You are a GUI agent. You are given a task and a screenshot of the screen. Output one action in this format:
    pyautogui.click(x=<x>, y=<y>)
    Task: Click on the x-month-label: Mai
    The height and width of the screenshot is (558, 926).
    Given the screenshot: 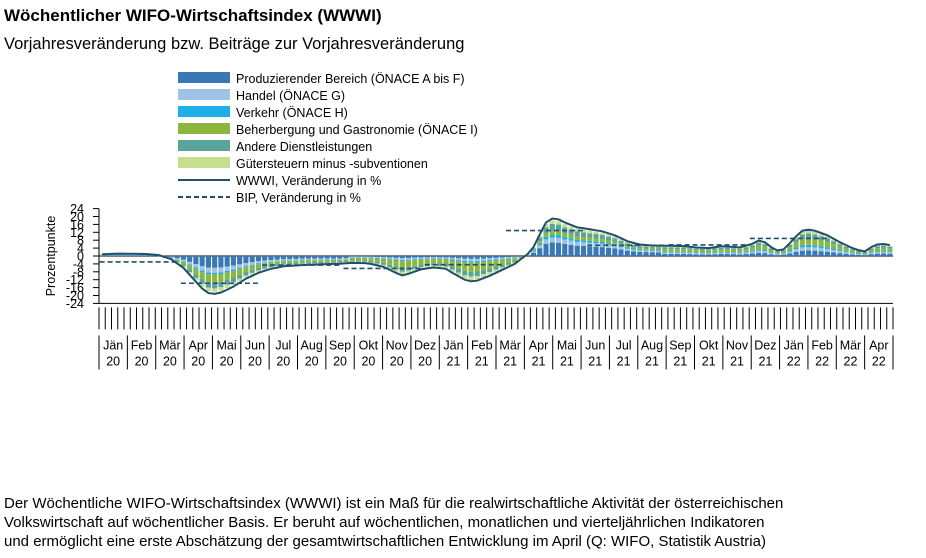 What is the action you would take?
    pyautogui.click(x=227, y=345)
    